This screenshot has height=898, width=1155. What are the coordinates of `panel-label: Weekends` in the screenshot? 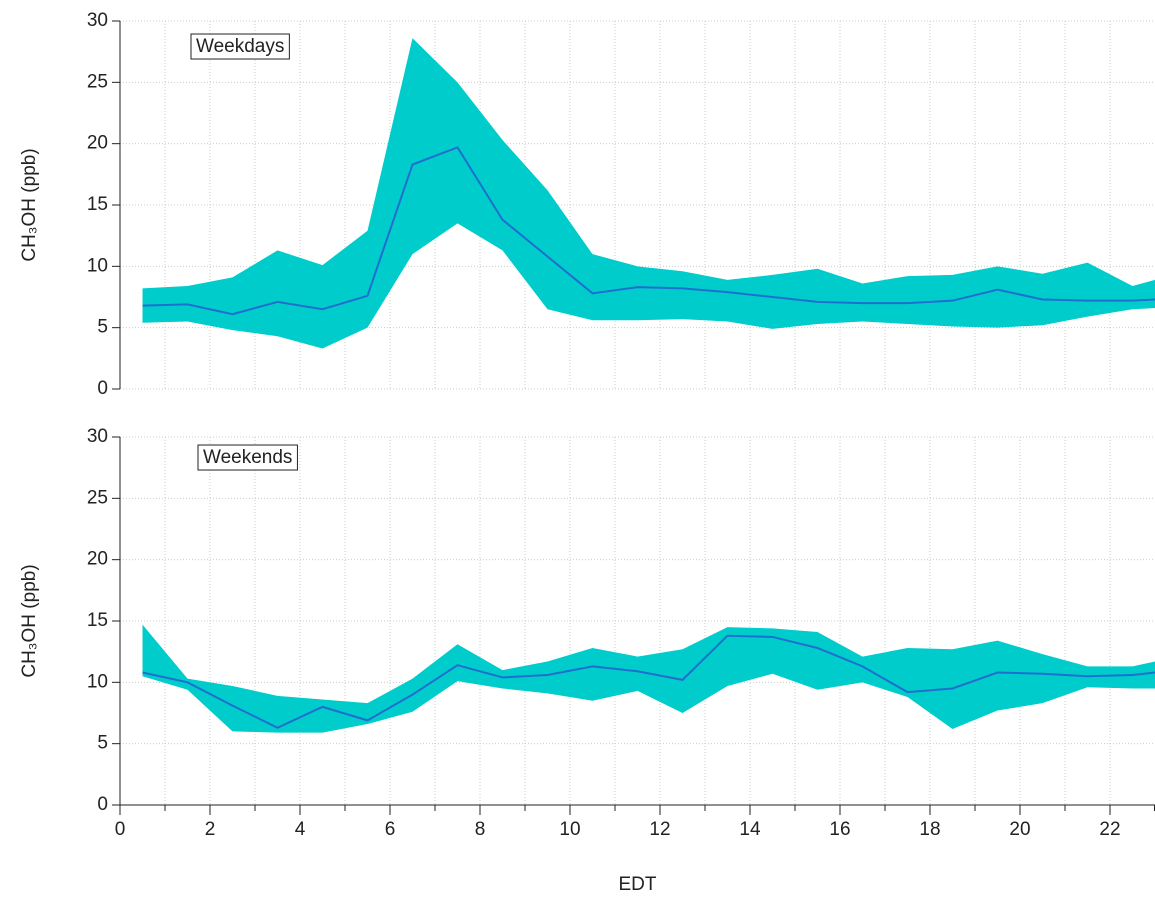 It's located at (247, 457).